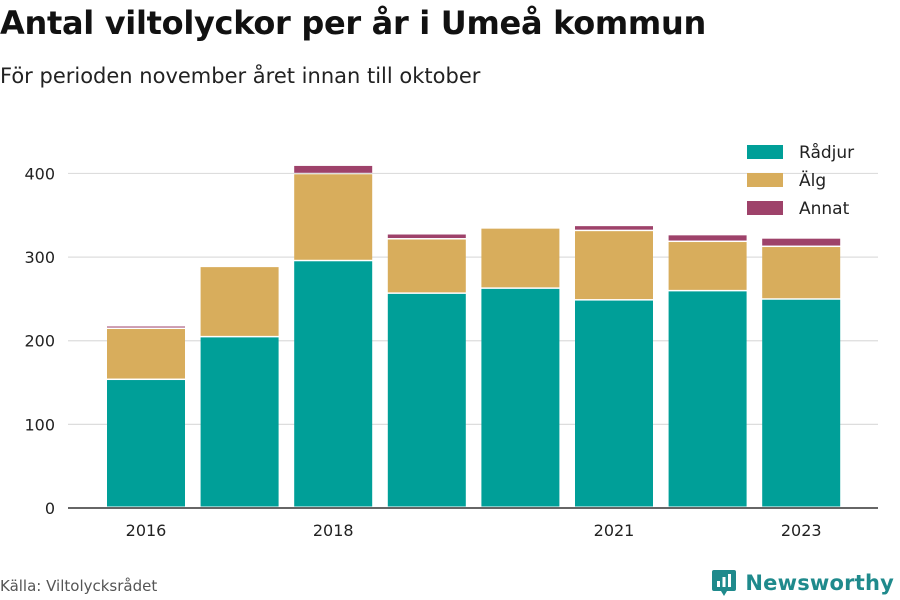 Image resolution: width=900 pixels, height=600 pixels. I want to click on bar-annat-2023, so click(801, 242).